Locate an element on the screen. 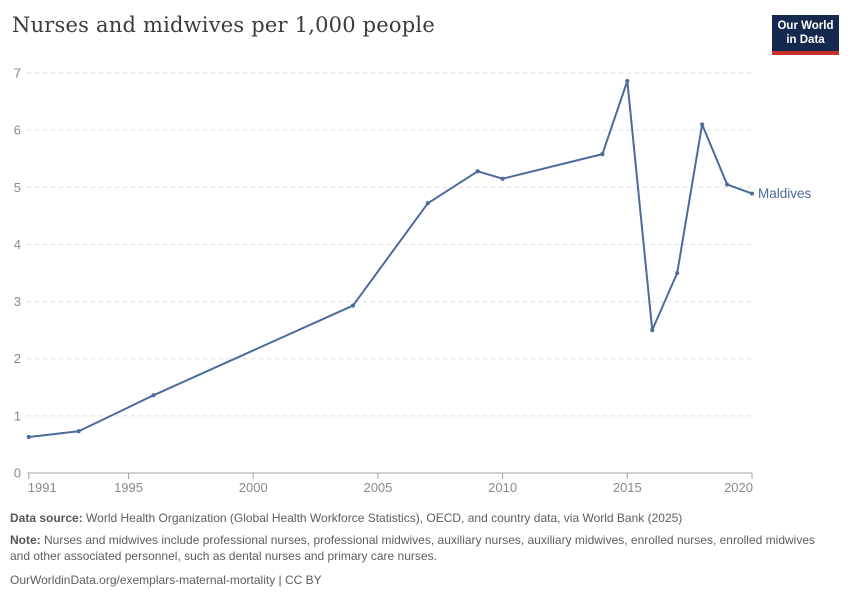  y-tick-label: 6 is located at coordinates (17, 130).